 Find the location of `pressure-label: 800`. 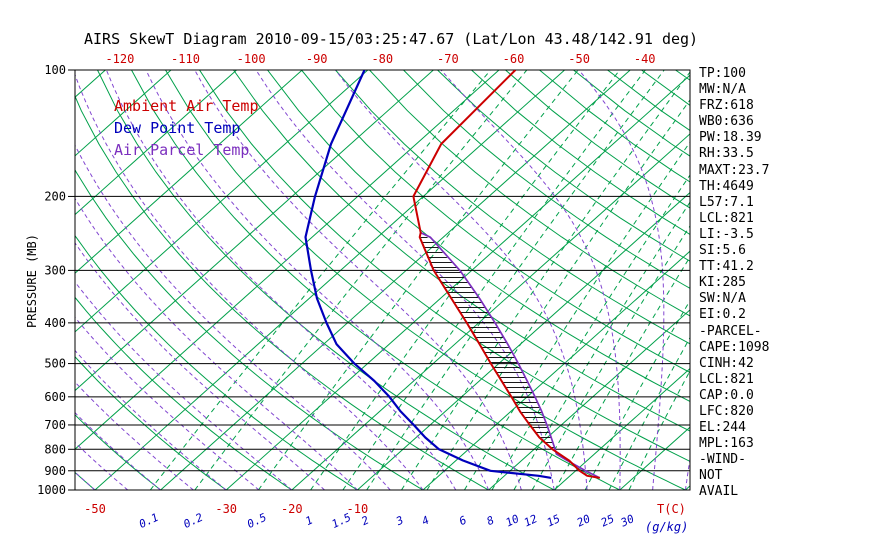

pressure-label: 800 is located at coordinates (55, 449).